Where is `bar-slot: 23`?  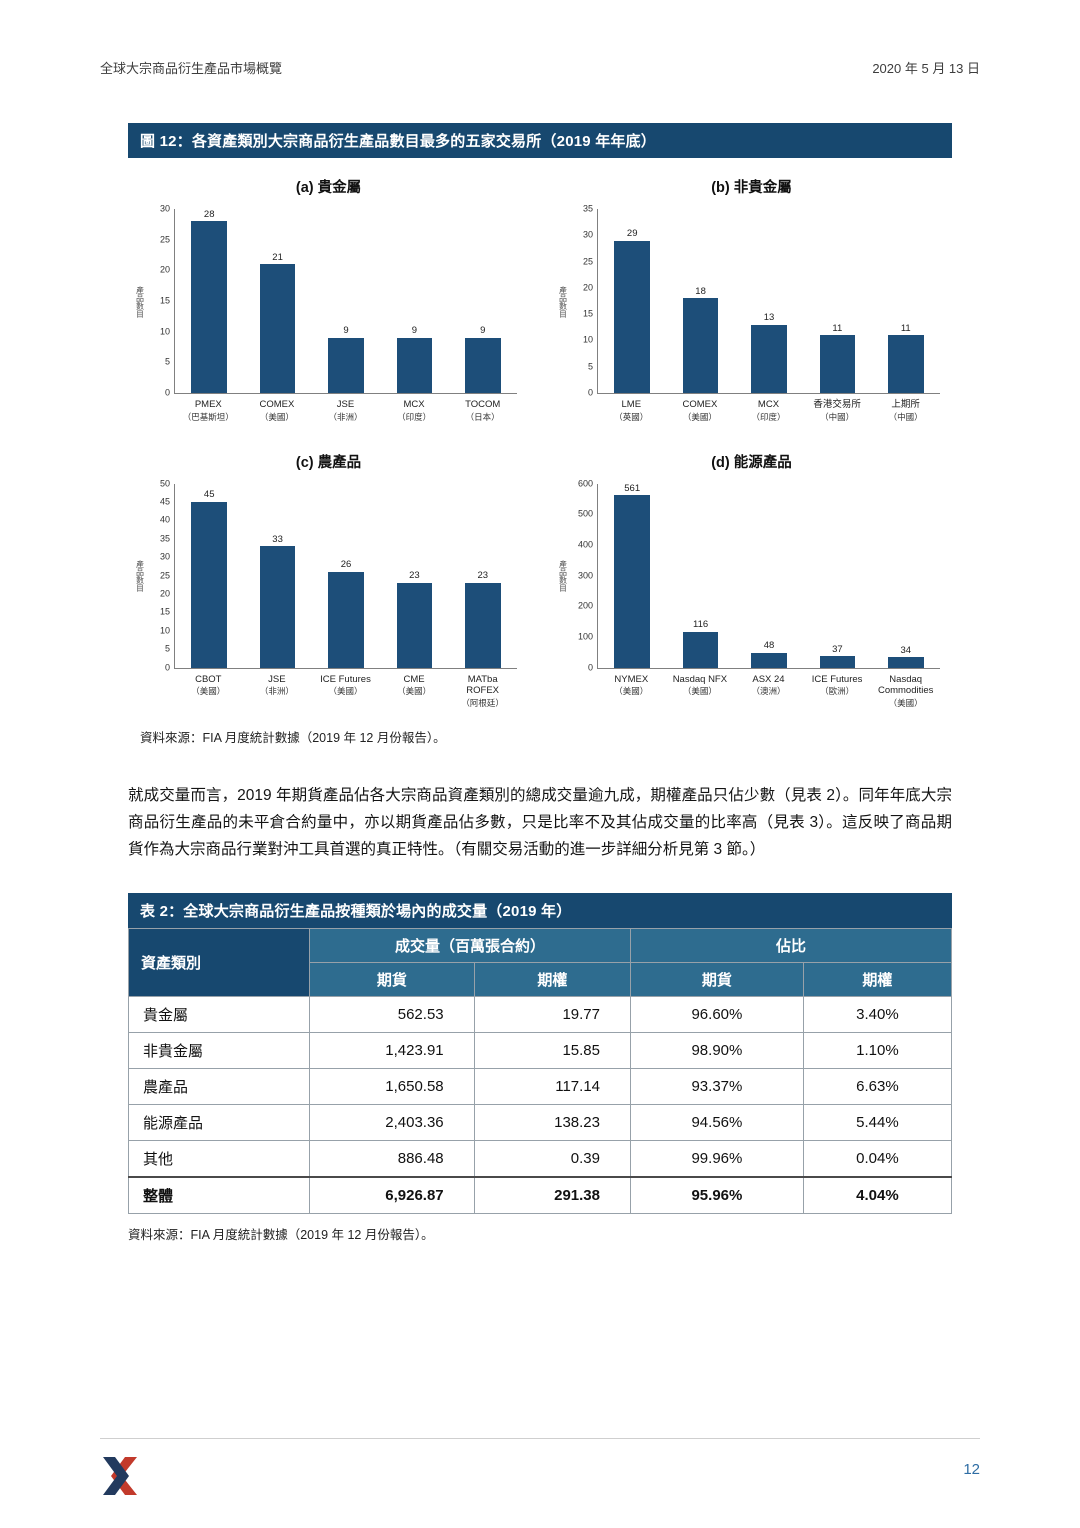 bar-slot: 23 is located at coordinates (414, 576).